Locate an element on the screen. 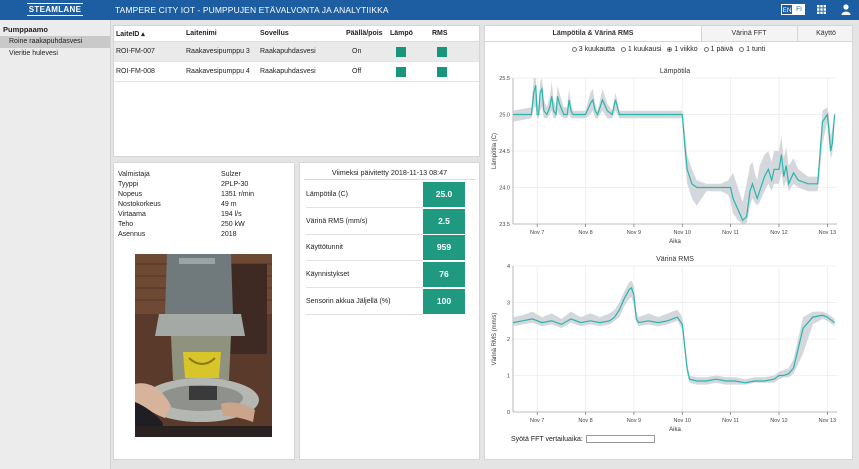 The image size is (859, 469). spec-value: 250 kW is located at coordinates (233, 224).